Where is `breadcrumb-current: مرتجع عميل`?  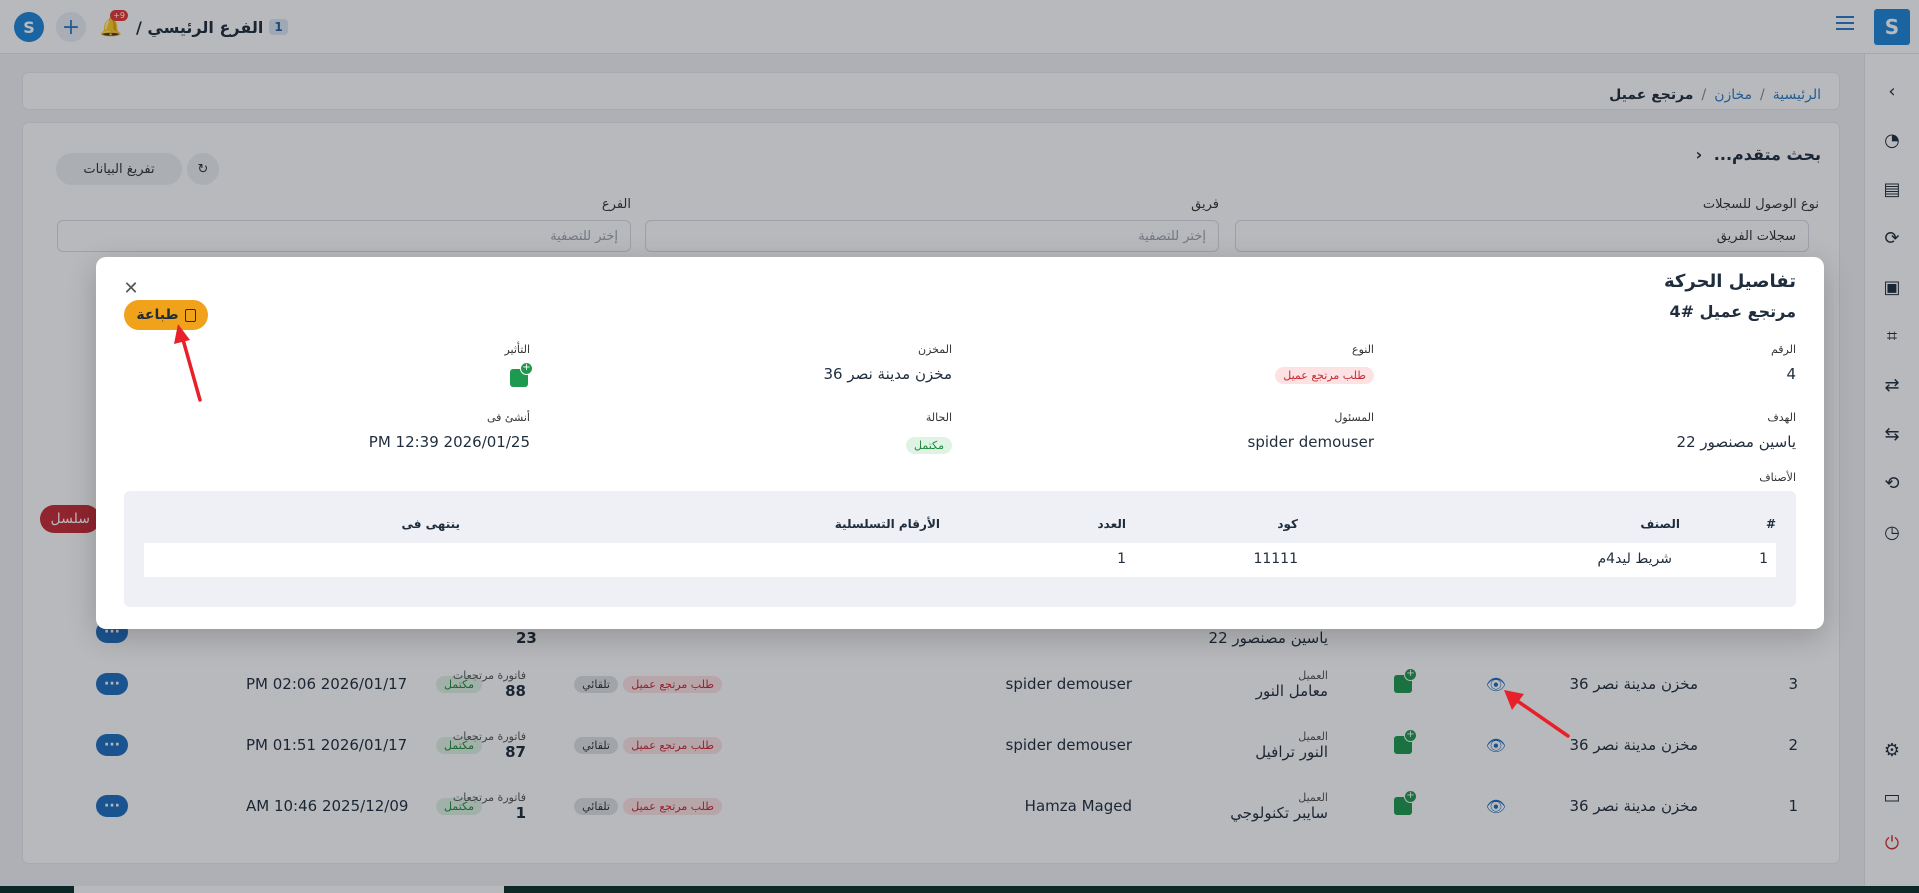
breadcrumb-current: مرتجع عميل is located at coordinates (1651, 95).